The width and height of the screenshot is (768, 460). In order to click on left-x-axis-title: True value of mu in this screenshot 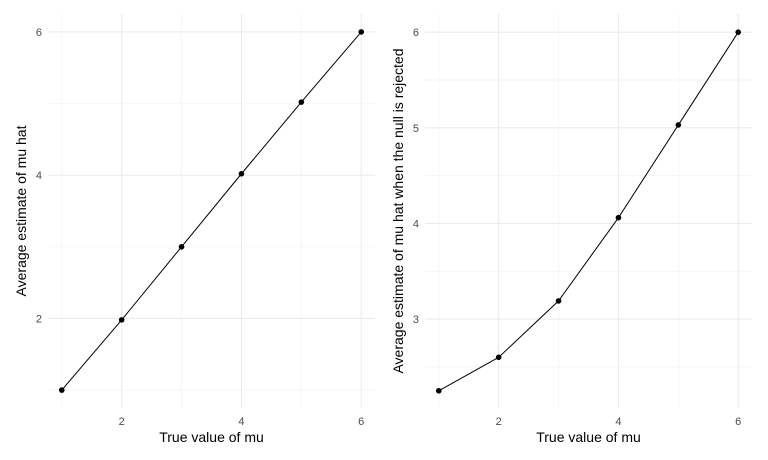, I will do `click(211, 437)`.